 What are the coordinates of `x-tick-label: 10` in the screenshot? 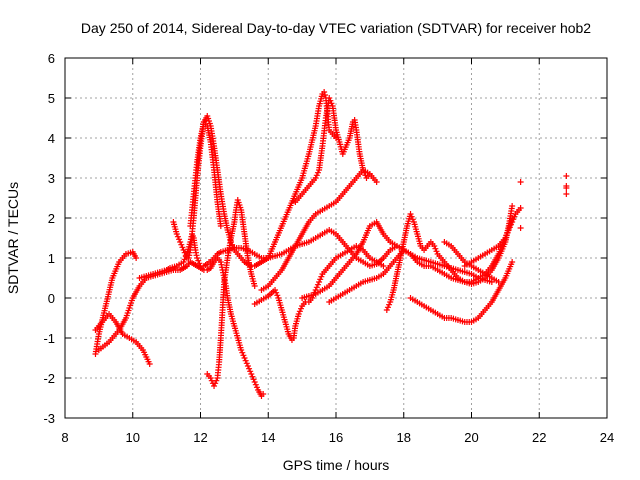 It's located at (133, 437).